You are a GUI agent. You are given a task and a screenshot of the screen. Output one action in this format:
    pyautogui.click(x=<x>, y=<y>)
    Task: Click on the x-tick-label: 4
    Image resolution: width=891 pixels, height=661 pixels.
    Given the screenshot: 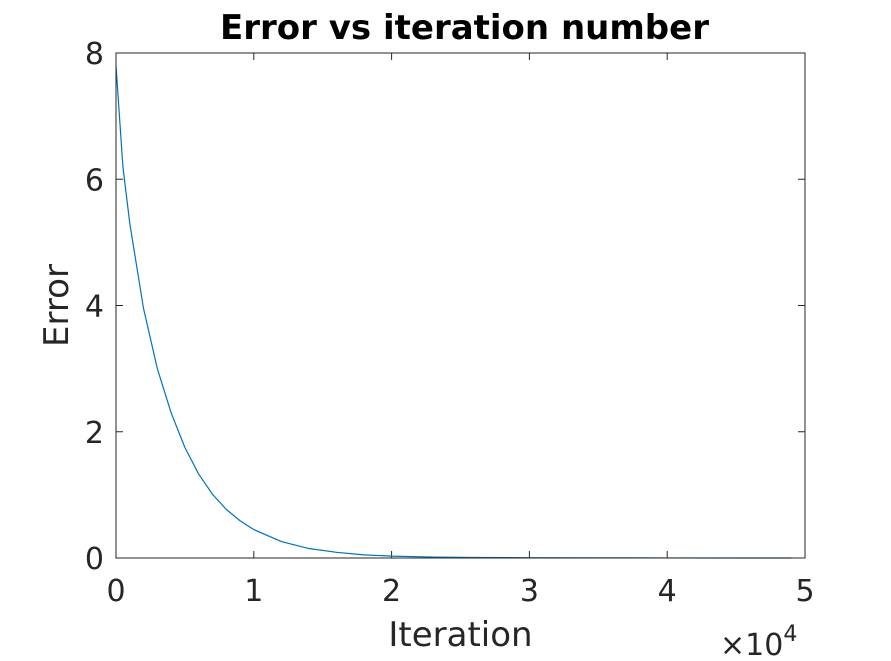 What is the action you would take?
    pyautogui.click(x=667, y=591)
    